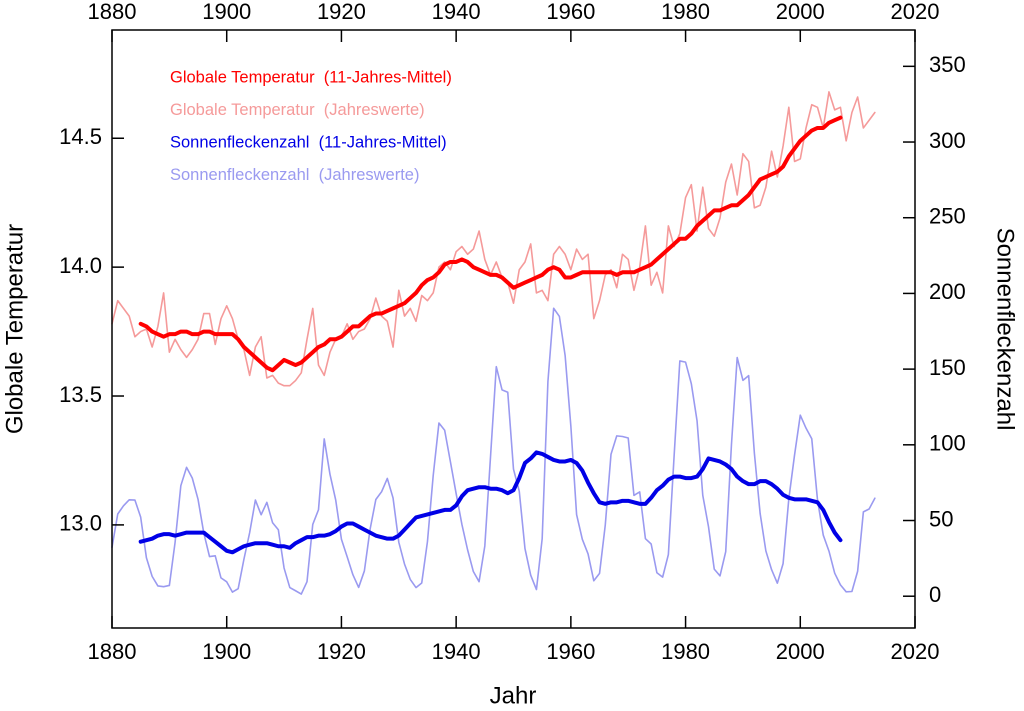  Describe the element at coordinates (935, 594) in the screenshot. I see `y2-tick-label: 0` at that location.